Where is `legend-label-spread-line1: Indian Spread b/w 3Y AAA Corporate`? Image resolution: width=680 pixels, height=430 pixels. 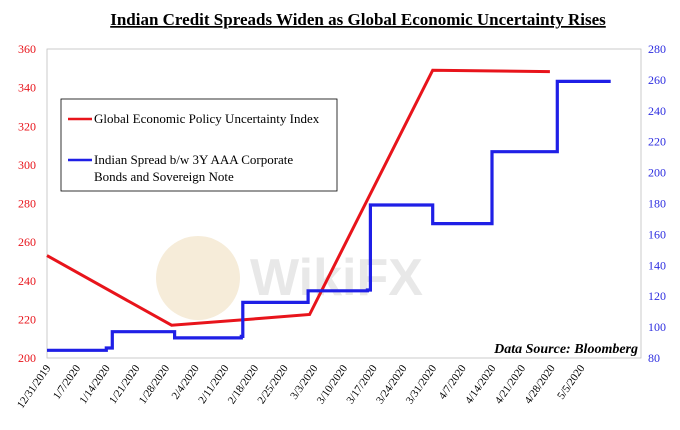 legend-label-spread-line1: Indian Spread b/w 3Y AAA Corporate is located at coordinates (193, 159).